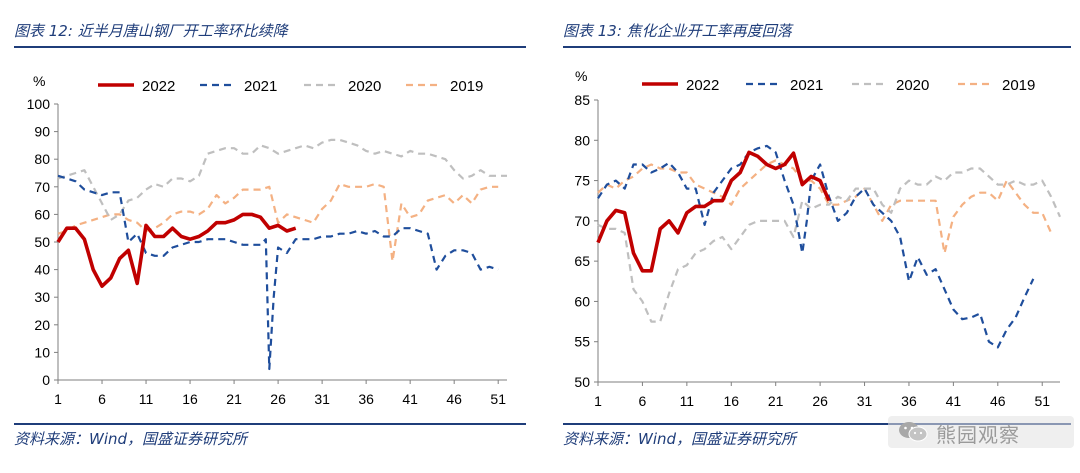  Describe the element at coordinates (978, 435) in the screenshot. I see `watermark-text: 熊园观察` at that location.